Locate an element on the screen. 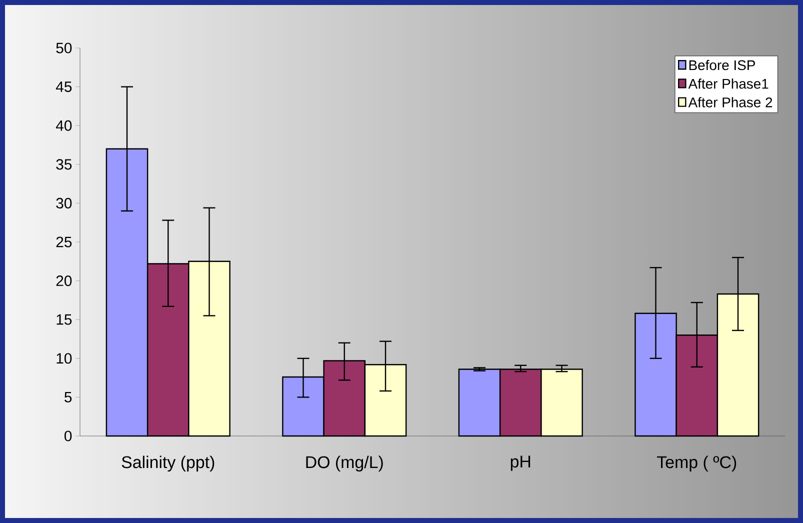 The image size is (803, 523). y-tick-label: 15 is located at coordinates (64, 319).